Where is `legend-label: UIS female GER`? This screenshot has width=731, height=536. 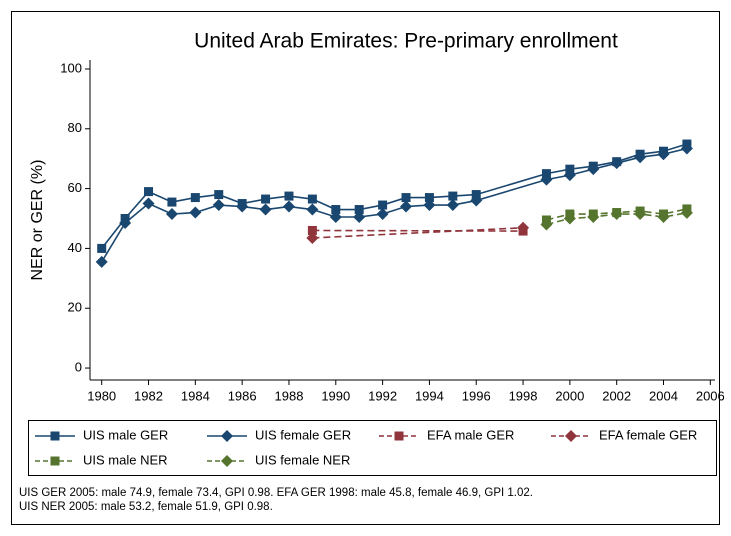
legend-label: UIS female GER is located at coordinates (303, 434).